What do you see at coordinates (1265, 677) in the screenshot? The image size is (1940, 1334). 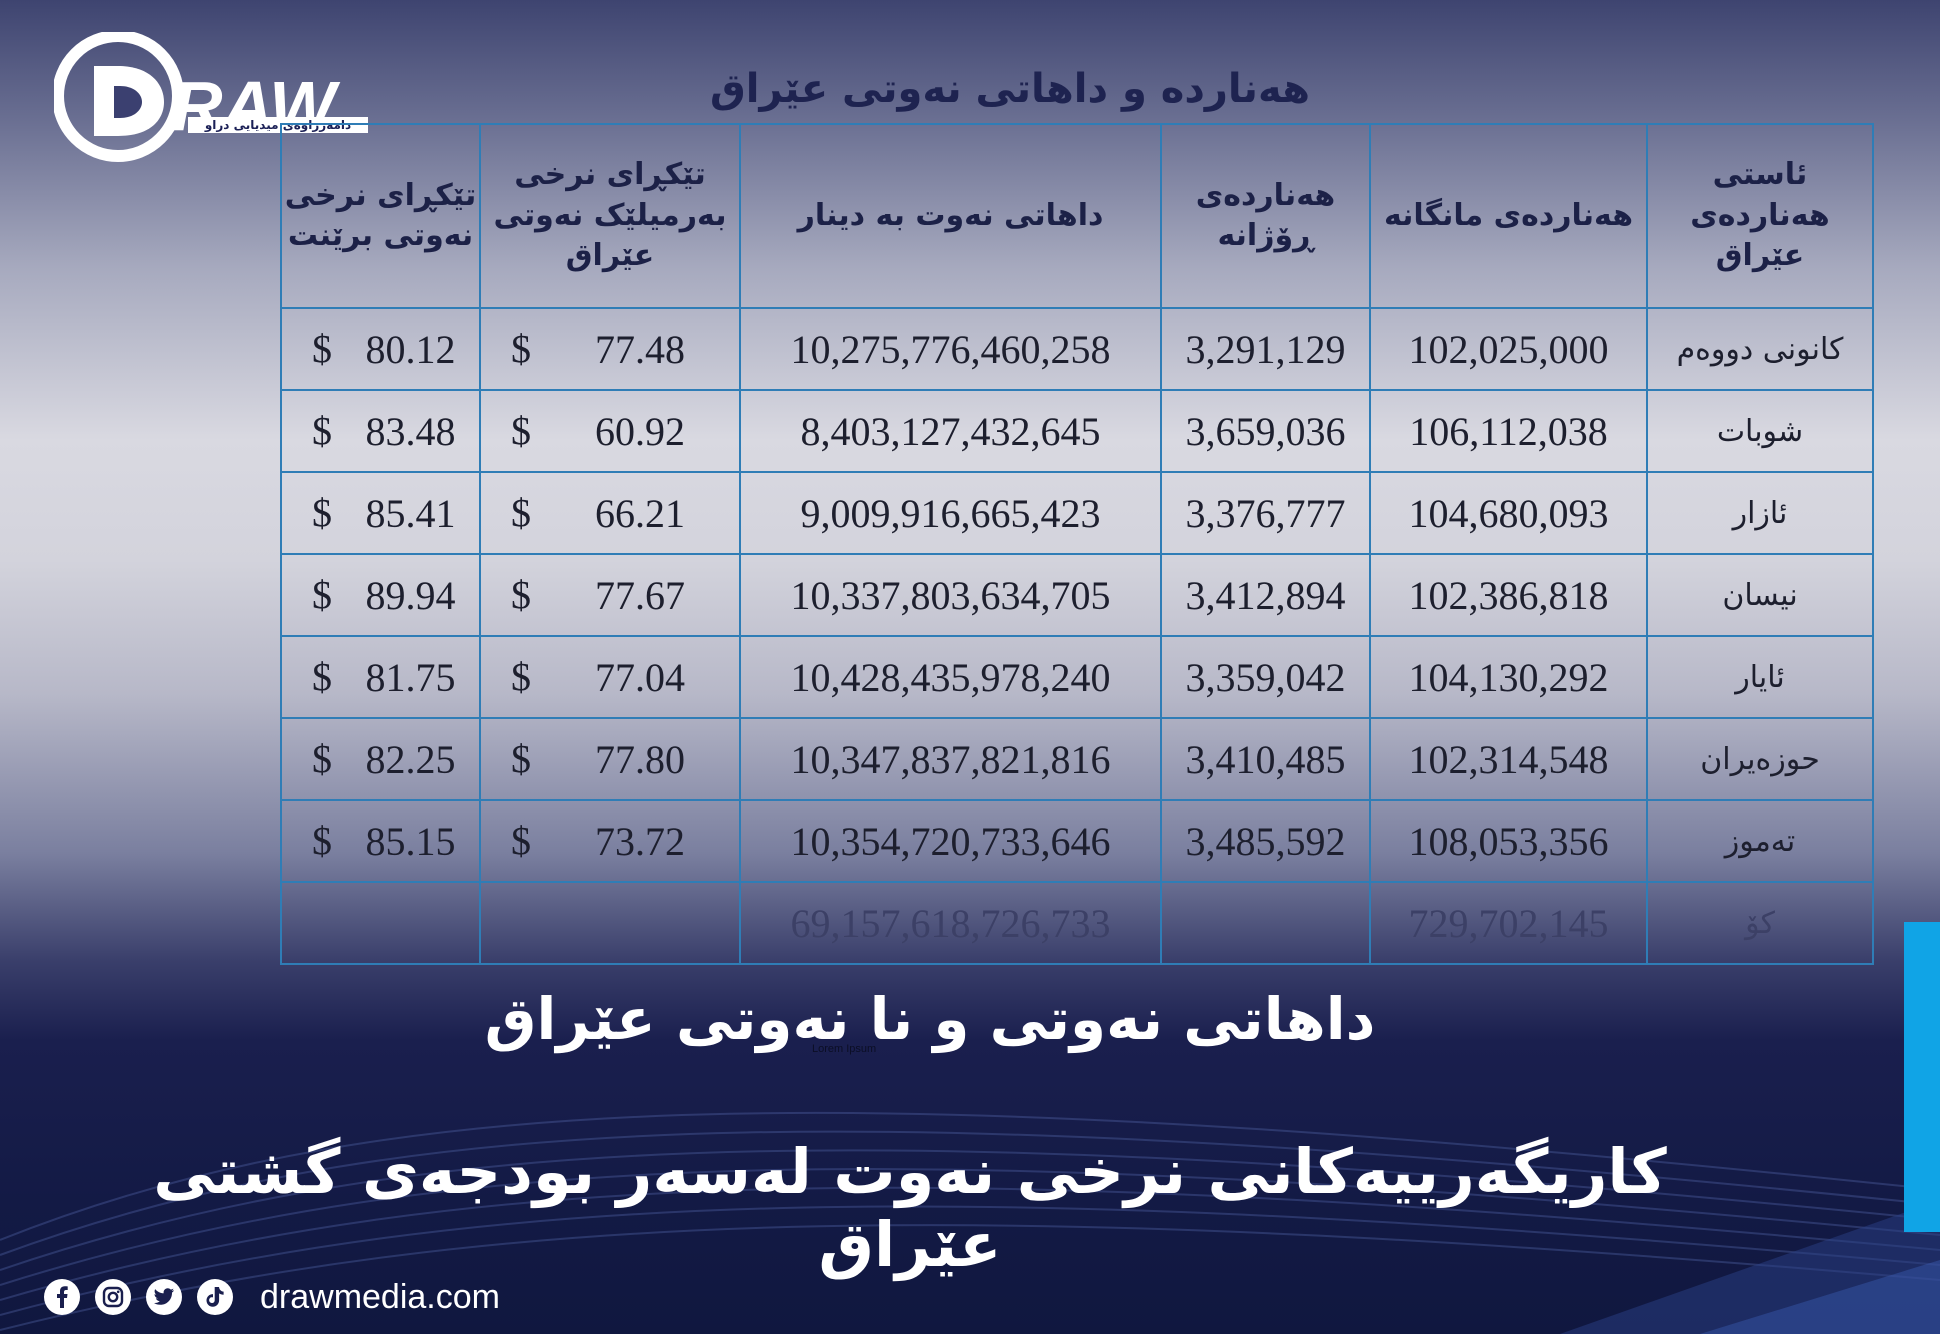 I see `daily-export-cell: 3,359,042` at bounding box center [1265, 677].